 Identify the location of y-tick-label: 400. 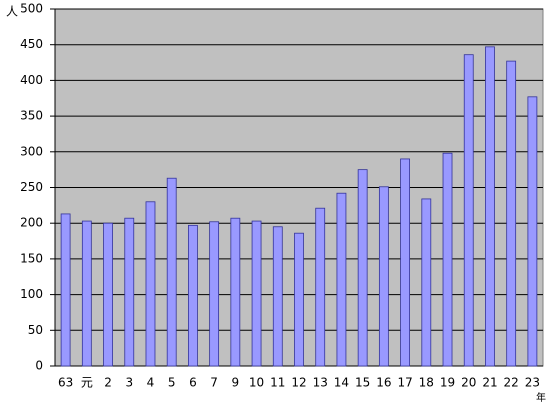
(31, 80).